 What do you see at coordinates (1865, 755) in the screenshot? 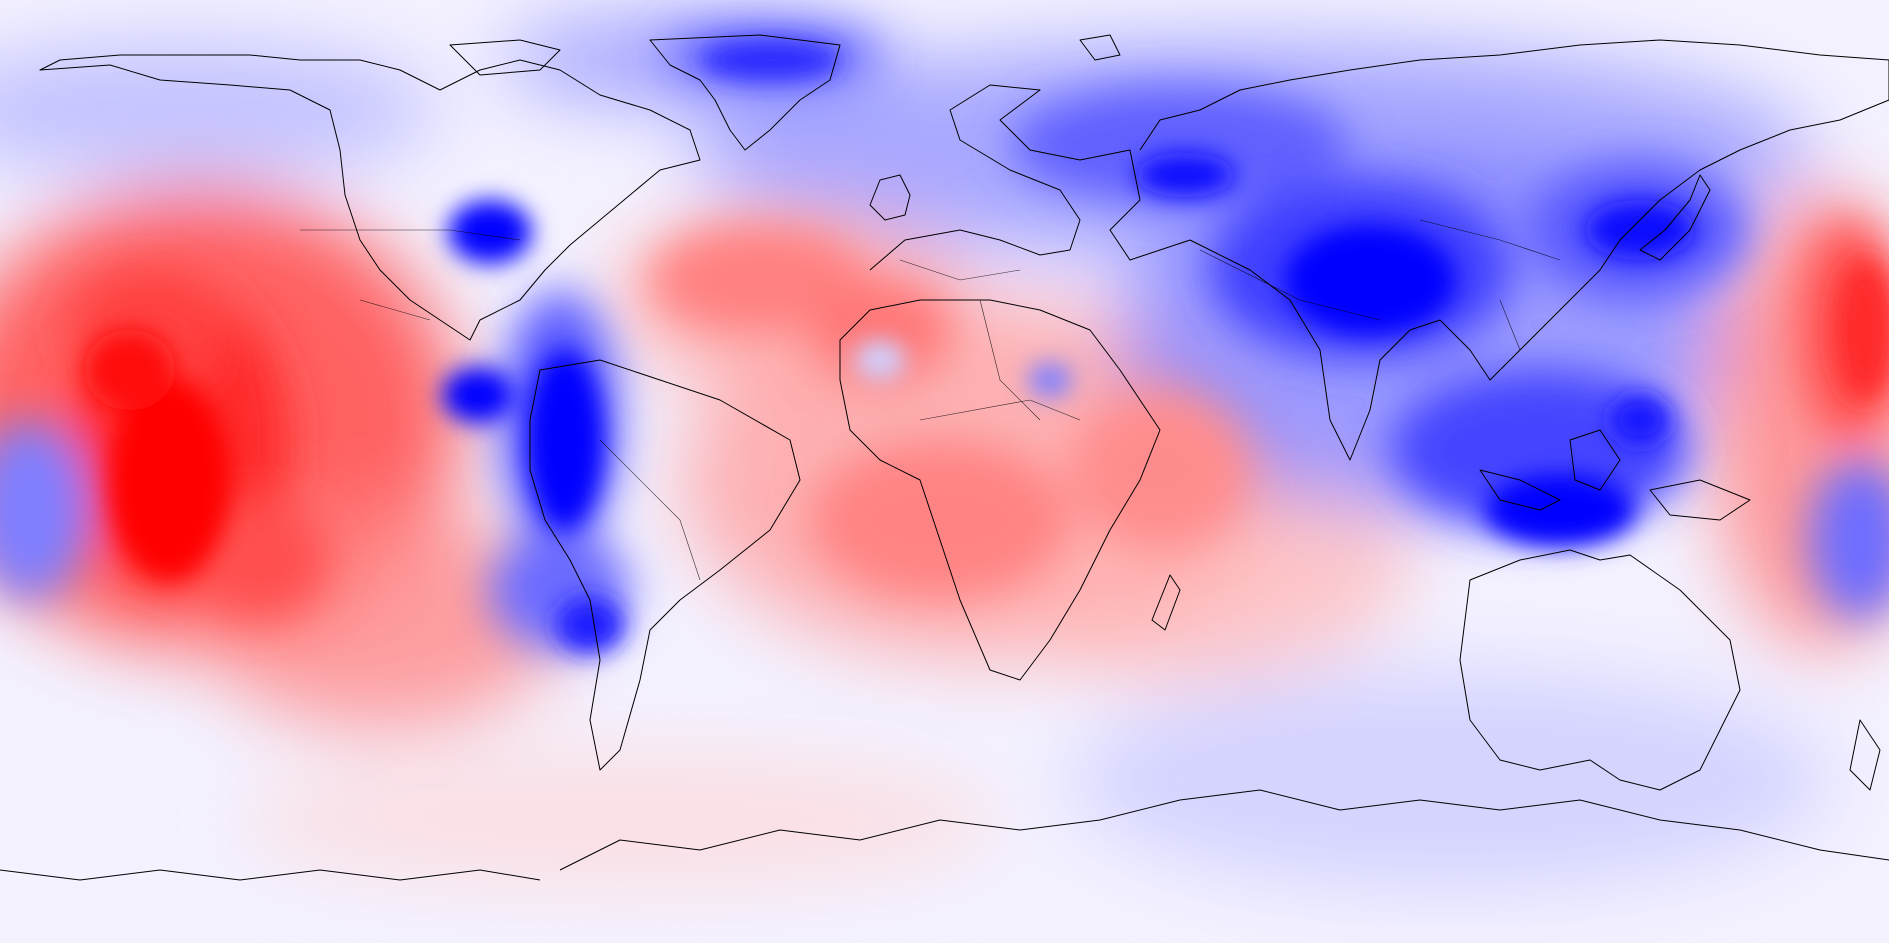
I see `coastline-new-zealand` at bounding box center [1865, 755].